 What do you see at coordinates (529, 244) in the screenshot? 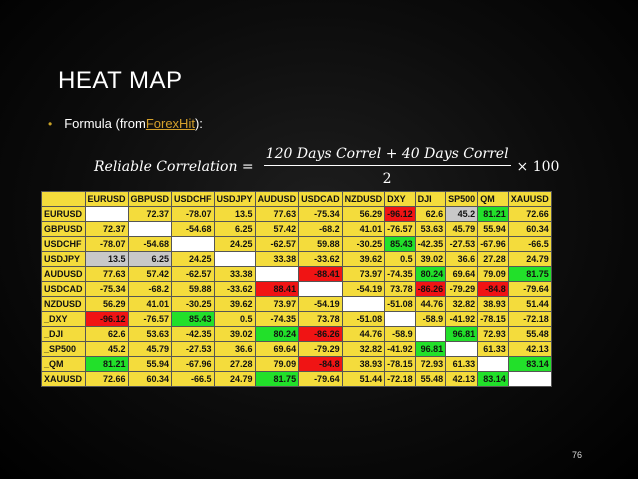
I see `heatmap-cell: -66.5` at bounding box center [529, 244].